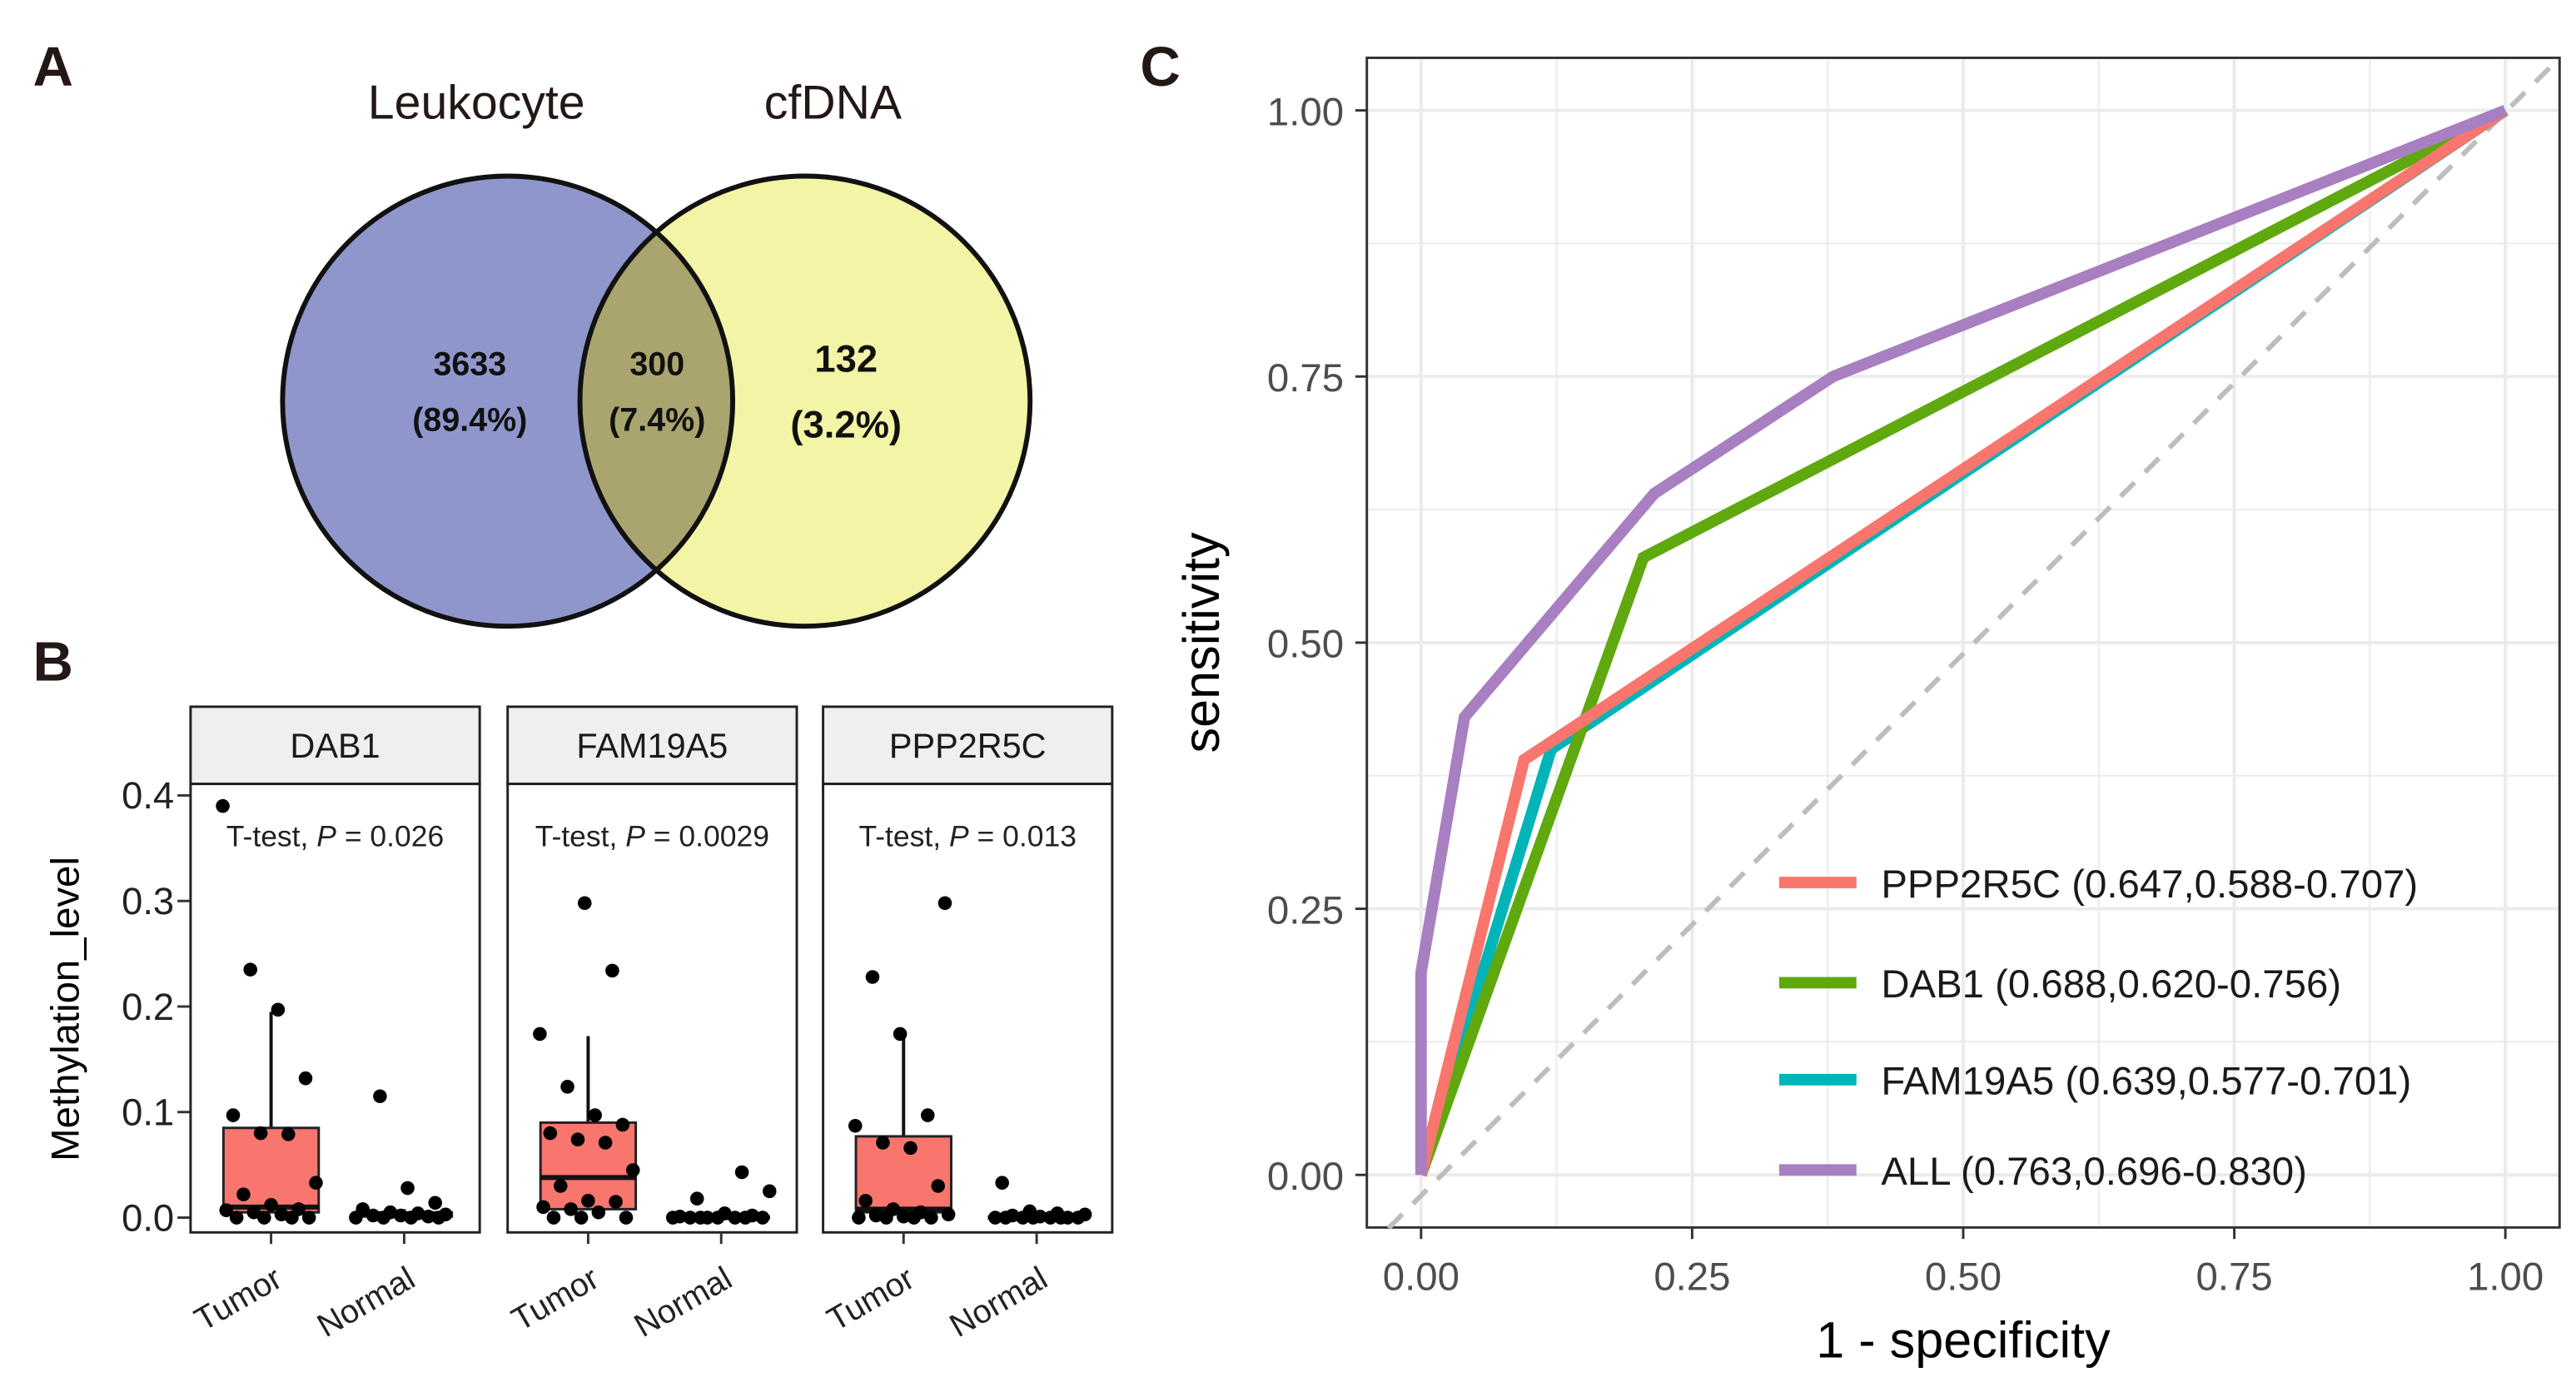 The image size is (2576, 1397). I want to click on p-value-annotation: T-test, P = 0.013, so click(967, 836).